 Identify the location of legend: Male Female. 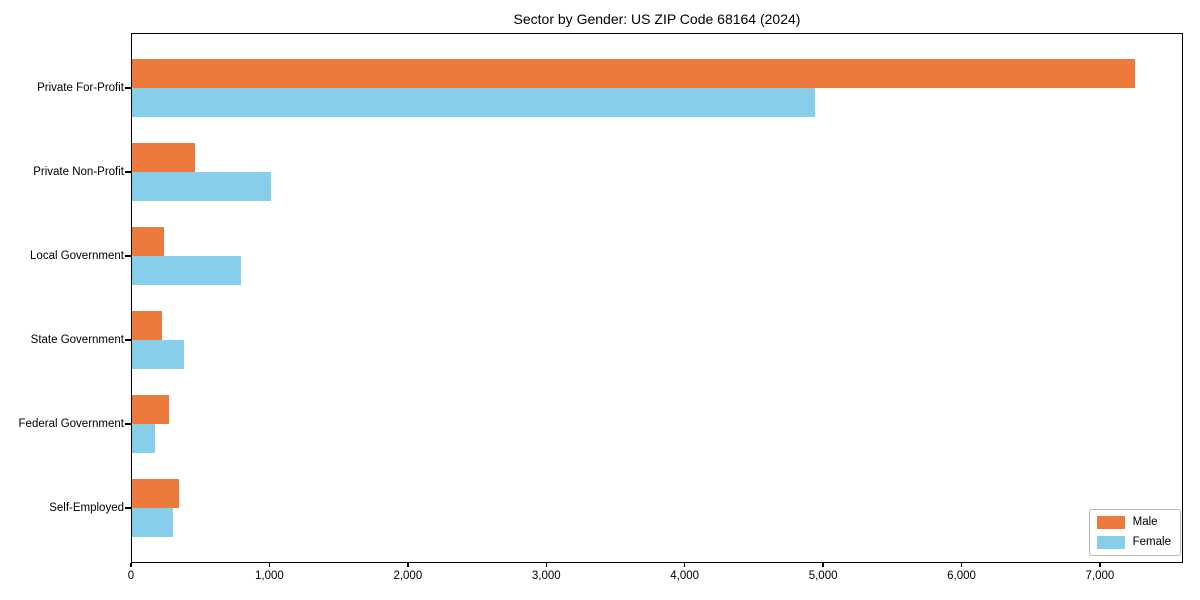
(1134, 532).